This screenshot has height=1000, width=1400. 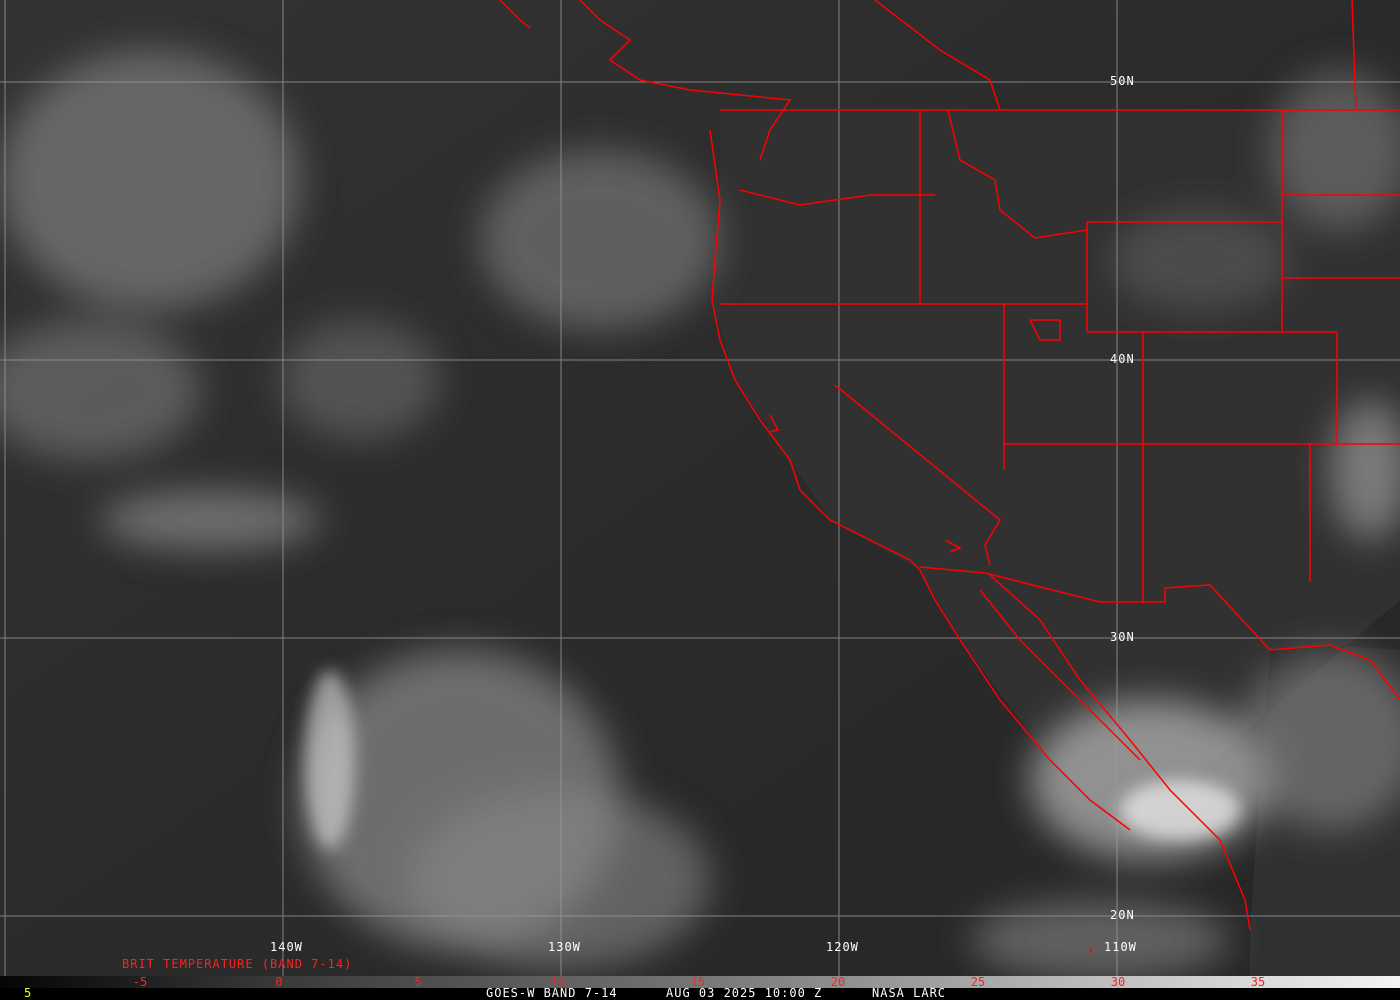 I want to click on lon-label-110w: 110W, so click(x=1120, y=947).